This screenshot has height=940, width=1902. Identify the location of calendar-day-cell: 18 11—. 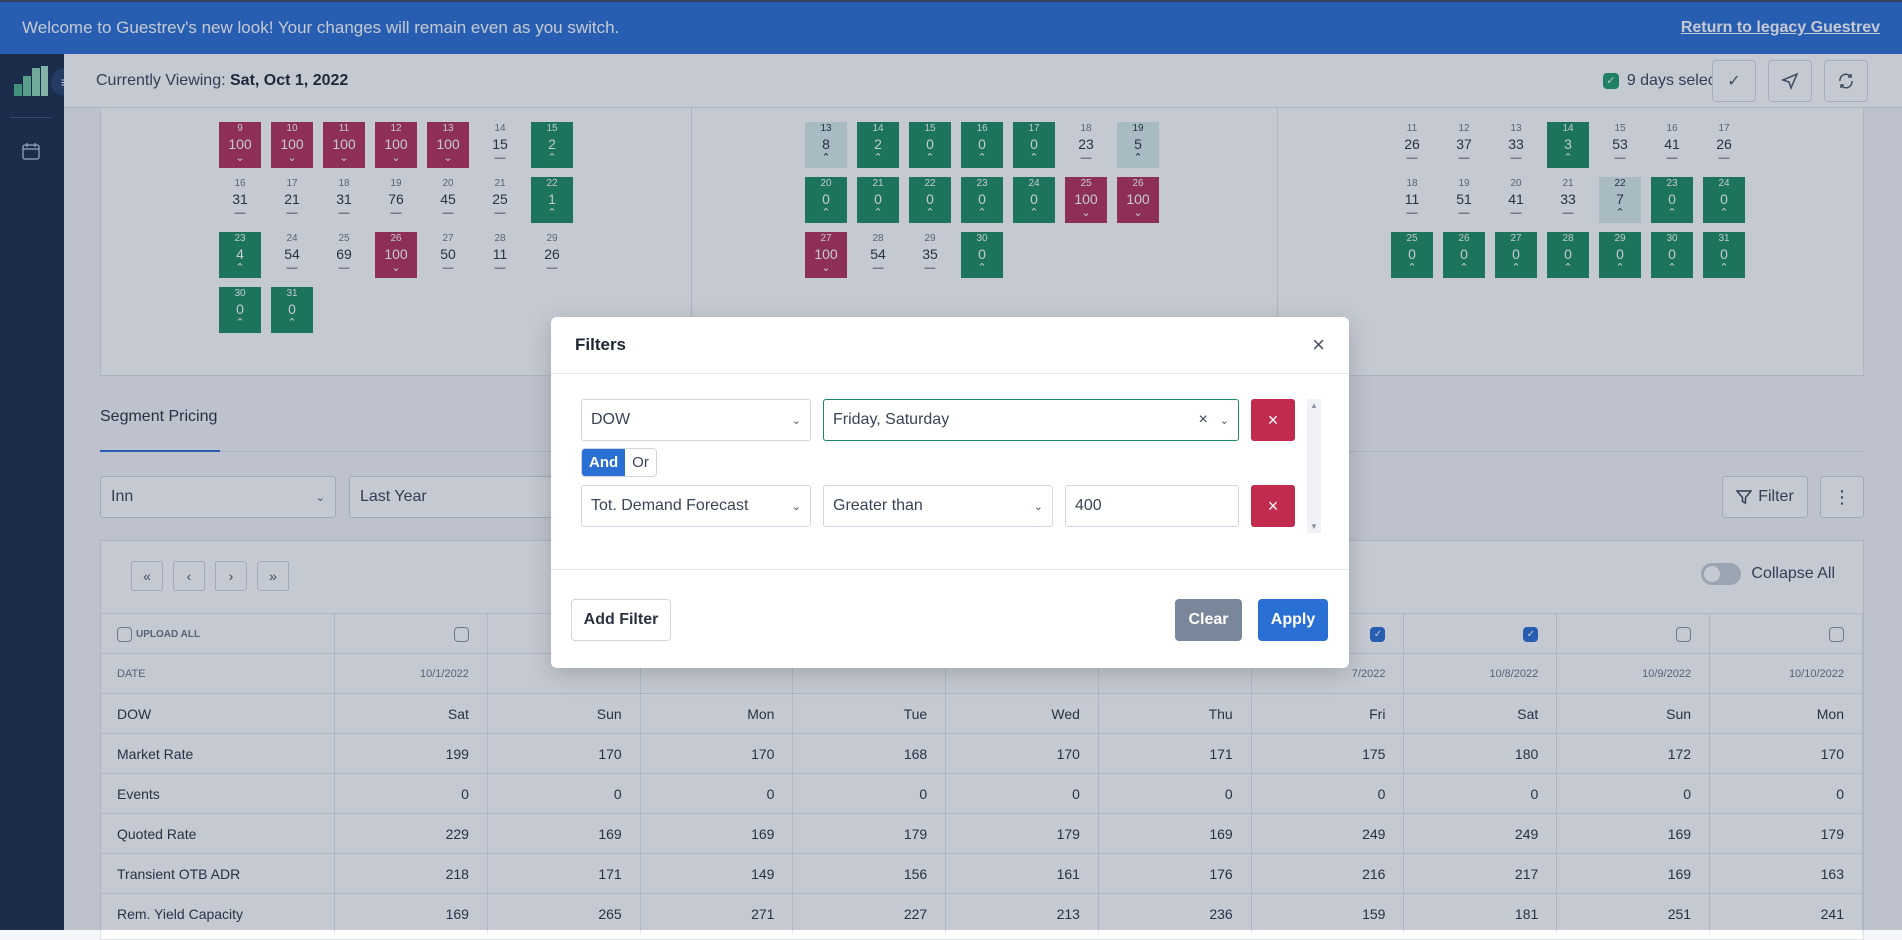
(1412, 200).